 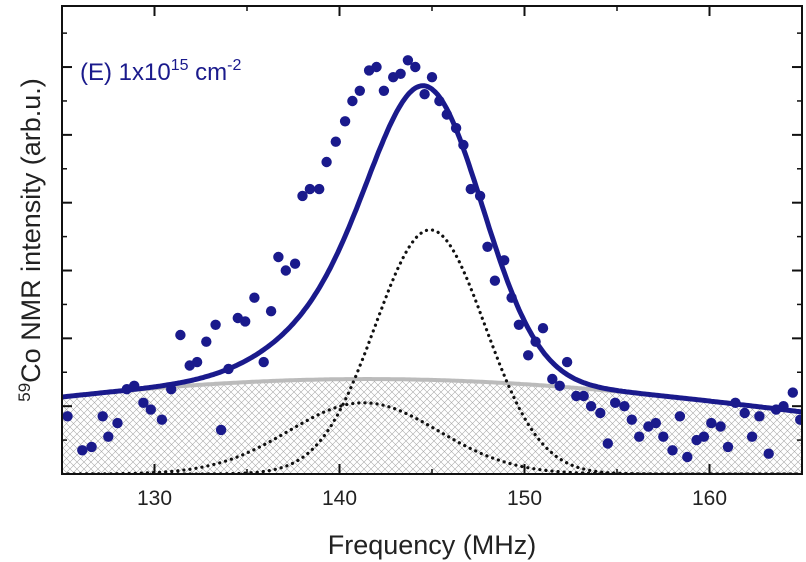 I want to click on y-axis-title: 59Co NMR intensity (arb.u.), so click(x=30, y=240).